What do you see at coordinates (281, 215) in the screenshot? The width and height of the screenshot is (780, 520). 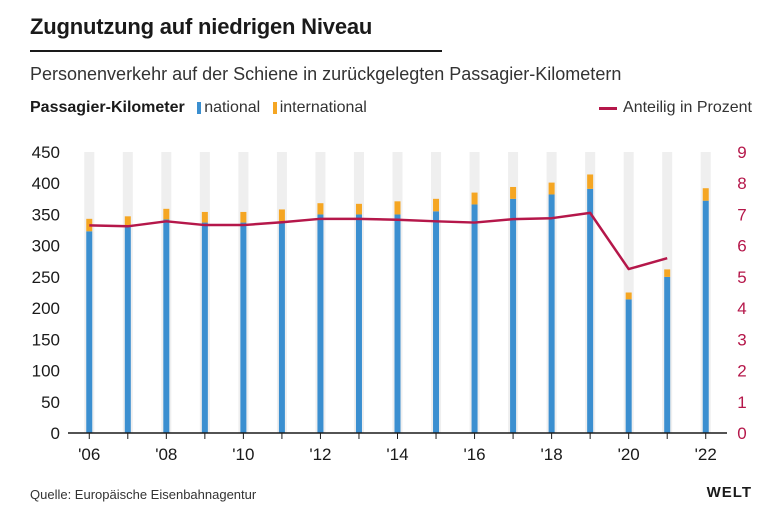 I see `bar-international-2011` at bounding box center [281, 215].